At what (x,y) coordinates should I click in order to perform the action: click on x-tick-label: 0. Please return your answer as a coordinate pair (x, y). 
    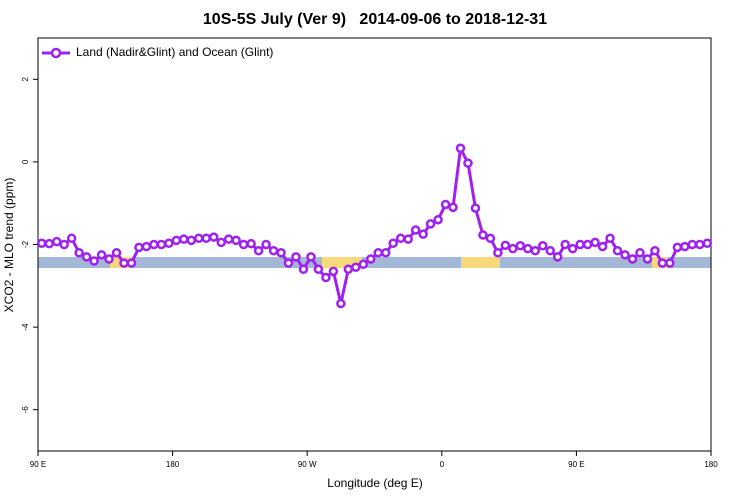
    Looking at the image, I should click on (442, 464).